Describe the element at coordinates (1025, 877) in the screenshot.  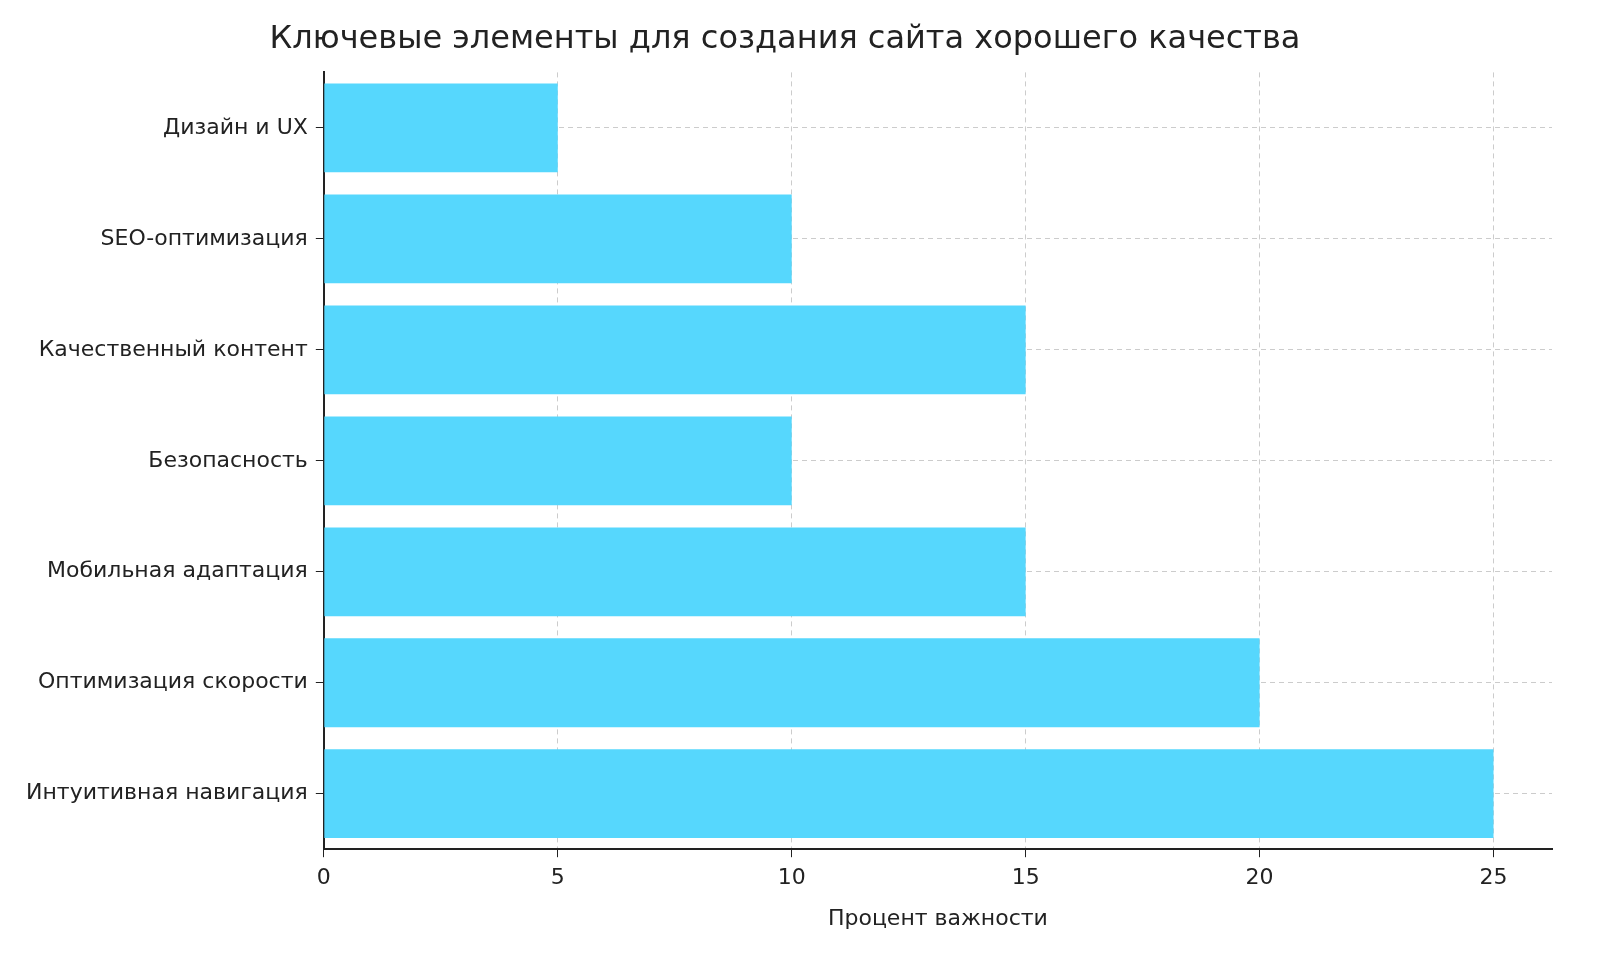
I see `x-tick-label: 15` at that location.